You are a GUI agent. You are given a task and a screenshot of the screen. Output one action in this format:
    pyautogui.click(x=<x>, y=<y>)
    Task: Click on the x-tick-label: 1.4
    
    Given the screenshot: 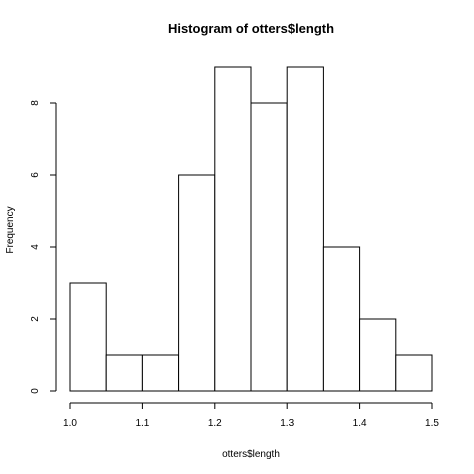 What is the action you would take?
    pyautogui.click(x=360, y=423)
    